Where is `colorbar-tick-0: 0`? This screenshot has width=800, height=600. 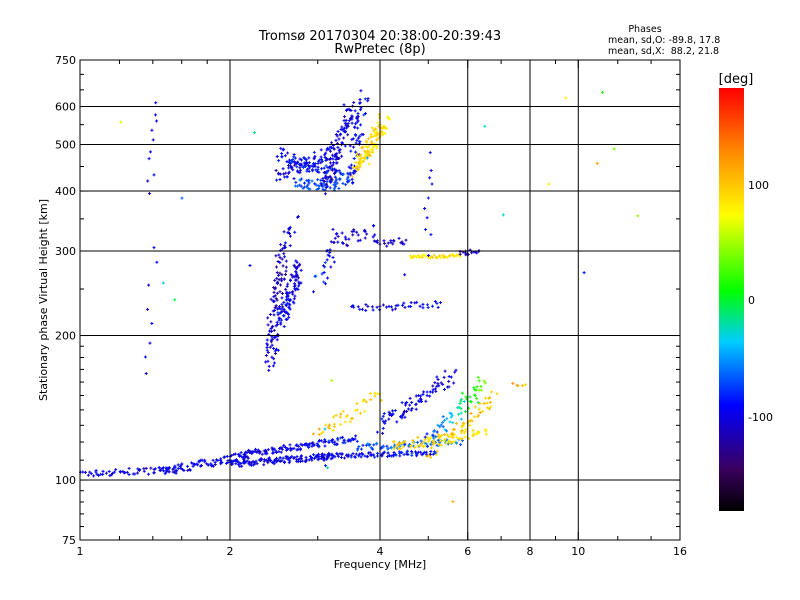 colorbar-tick-0: 0 is located at coordinates (751, 300).